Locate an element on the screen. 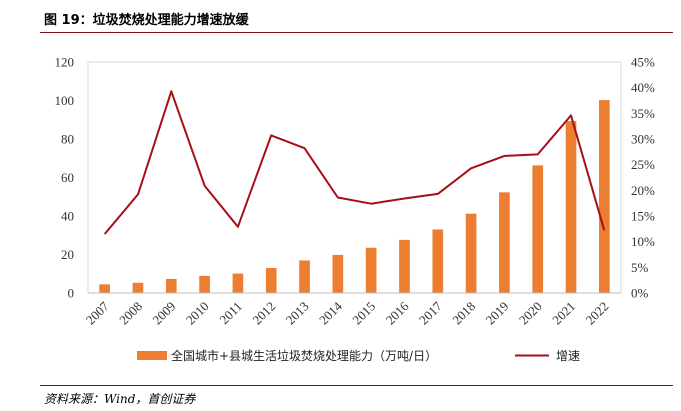 This screenshot has width=681, height=411. left-axis: 0 20 40 60 80 100 120 is located at coordinates (65, 178).